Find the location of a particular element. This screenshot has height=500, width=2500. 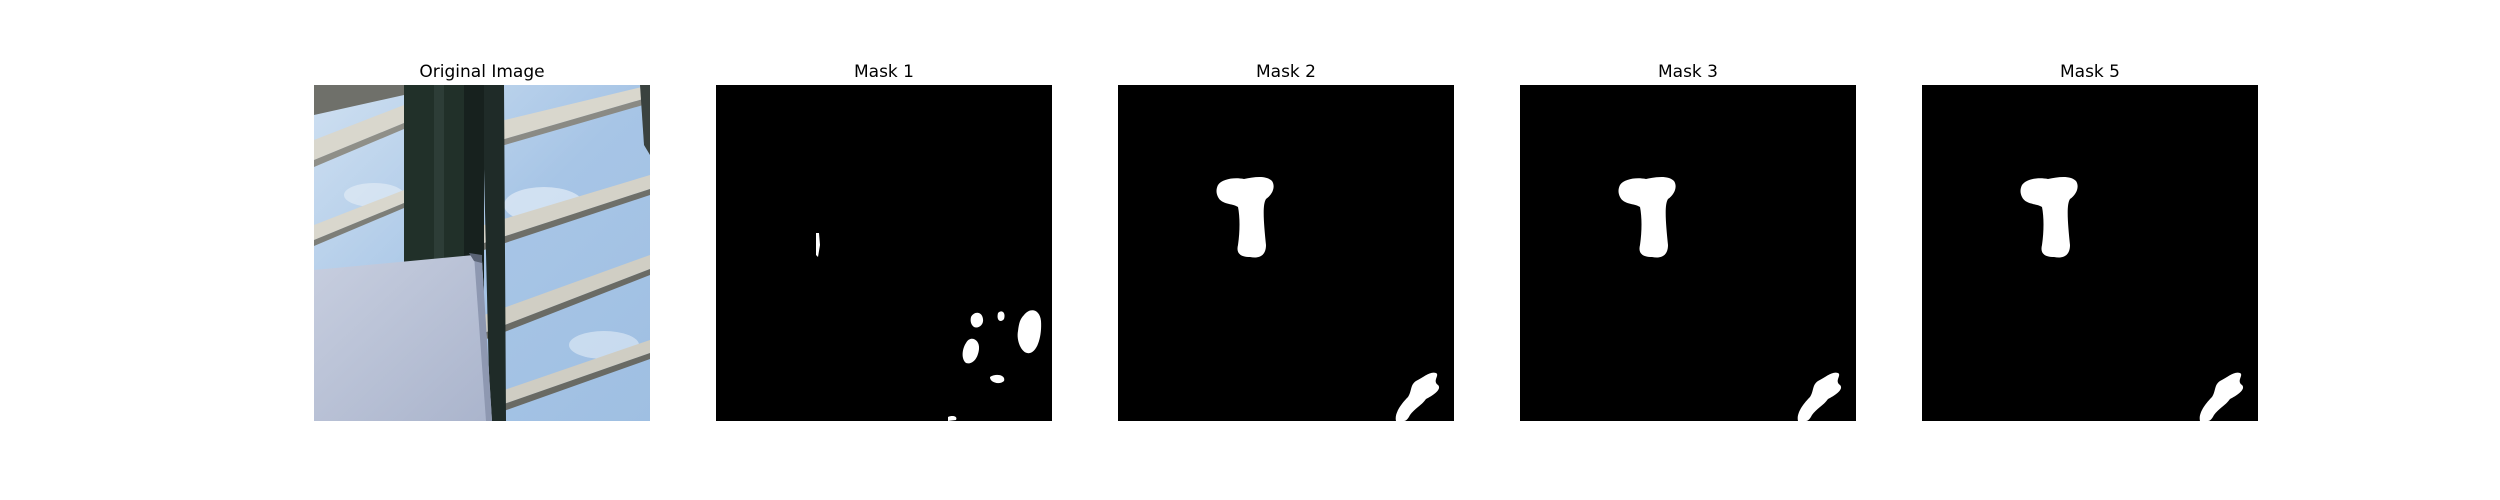

panel-title: Mask 1 is located at coordinates (883, 72).